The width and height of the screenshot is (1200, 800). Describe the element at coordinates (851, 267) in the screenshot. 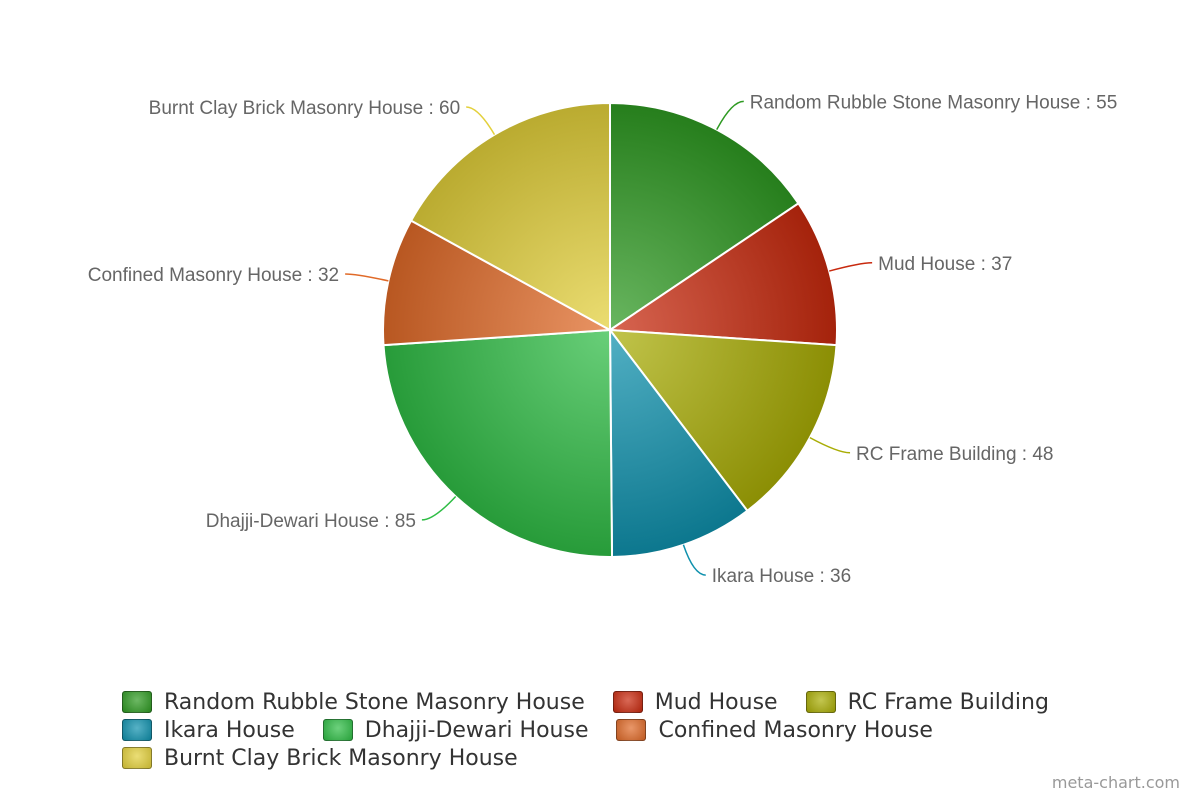

I see `leader-line-mud-house` at that location.